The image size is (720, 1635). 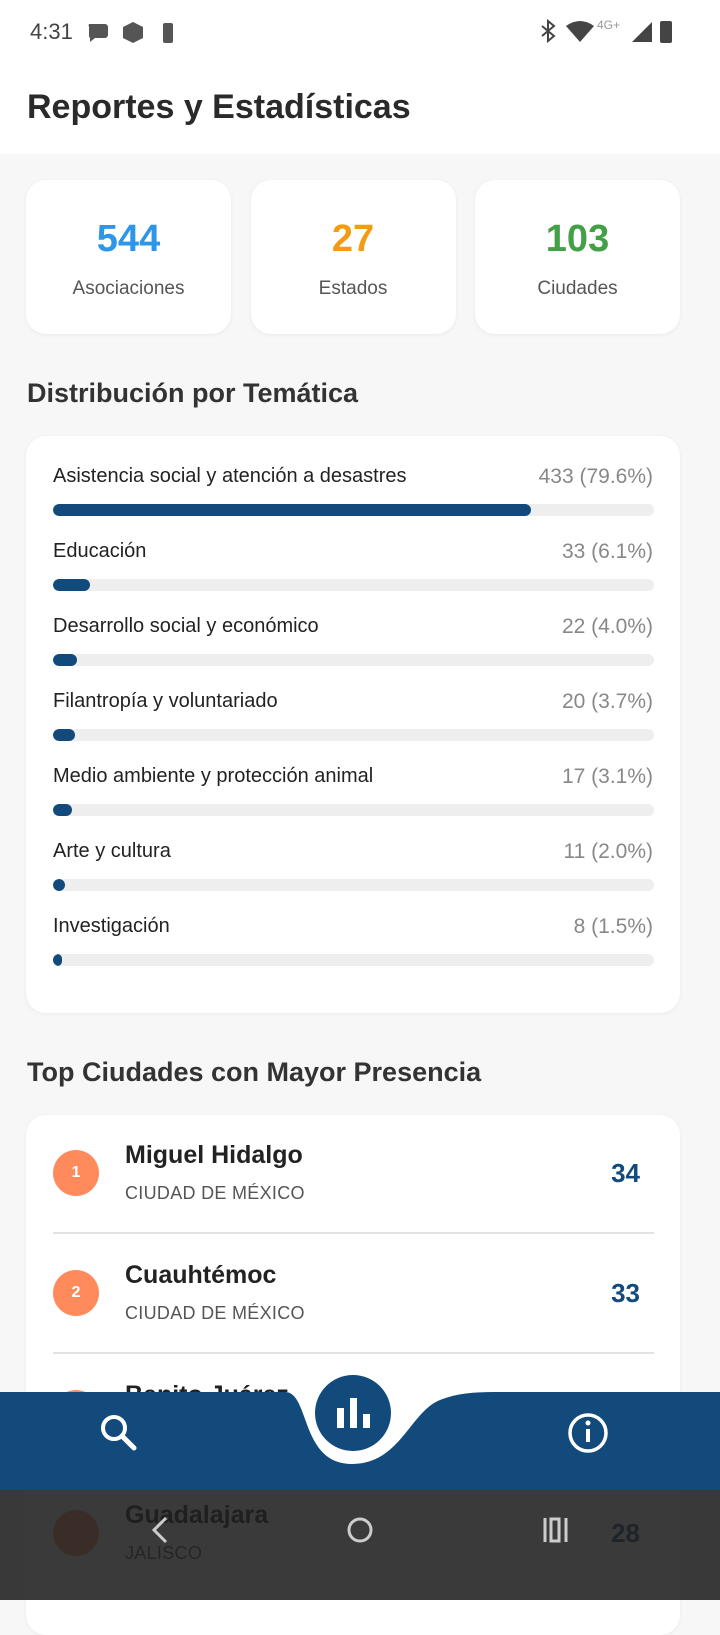 What do you see at coordinates (608, 851) in the screenshot?
I see `topic-value: 11 (2.0%)` at bounding box center [608, 851].